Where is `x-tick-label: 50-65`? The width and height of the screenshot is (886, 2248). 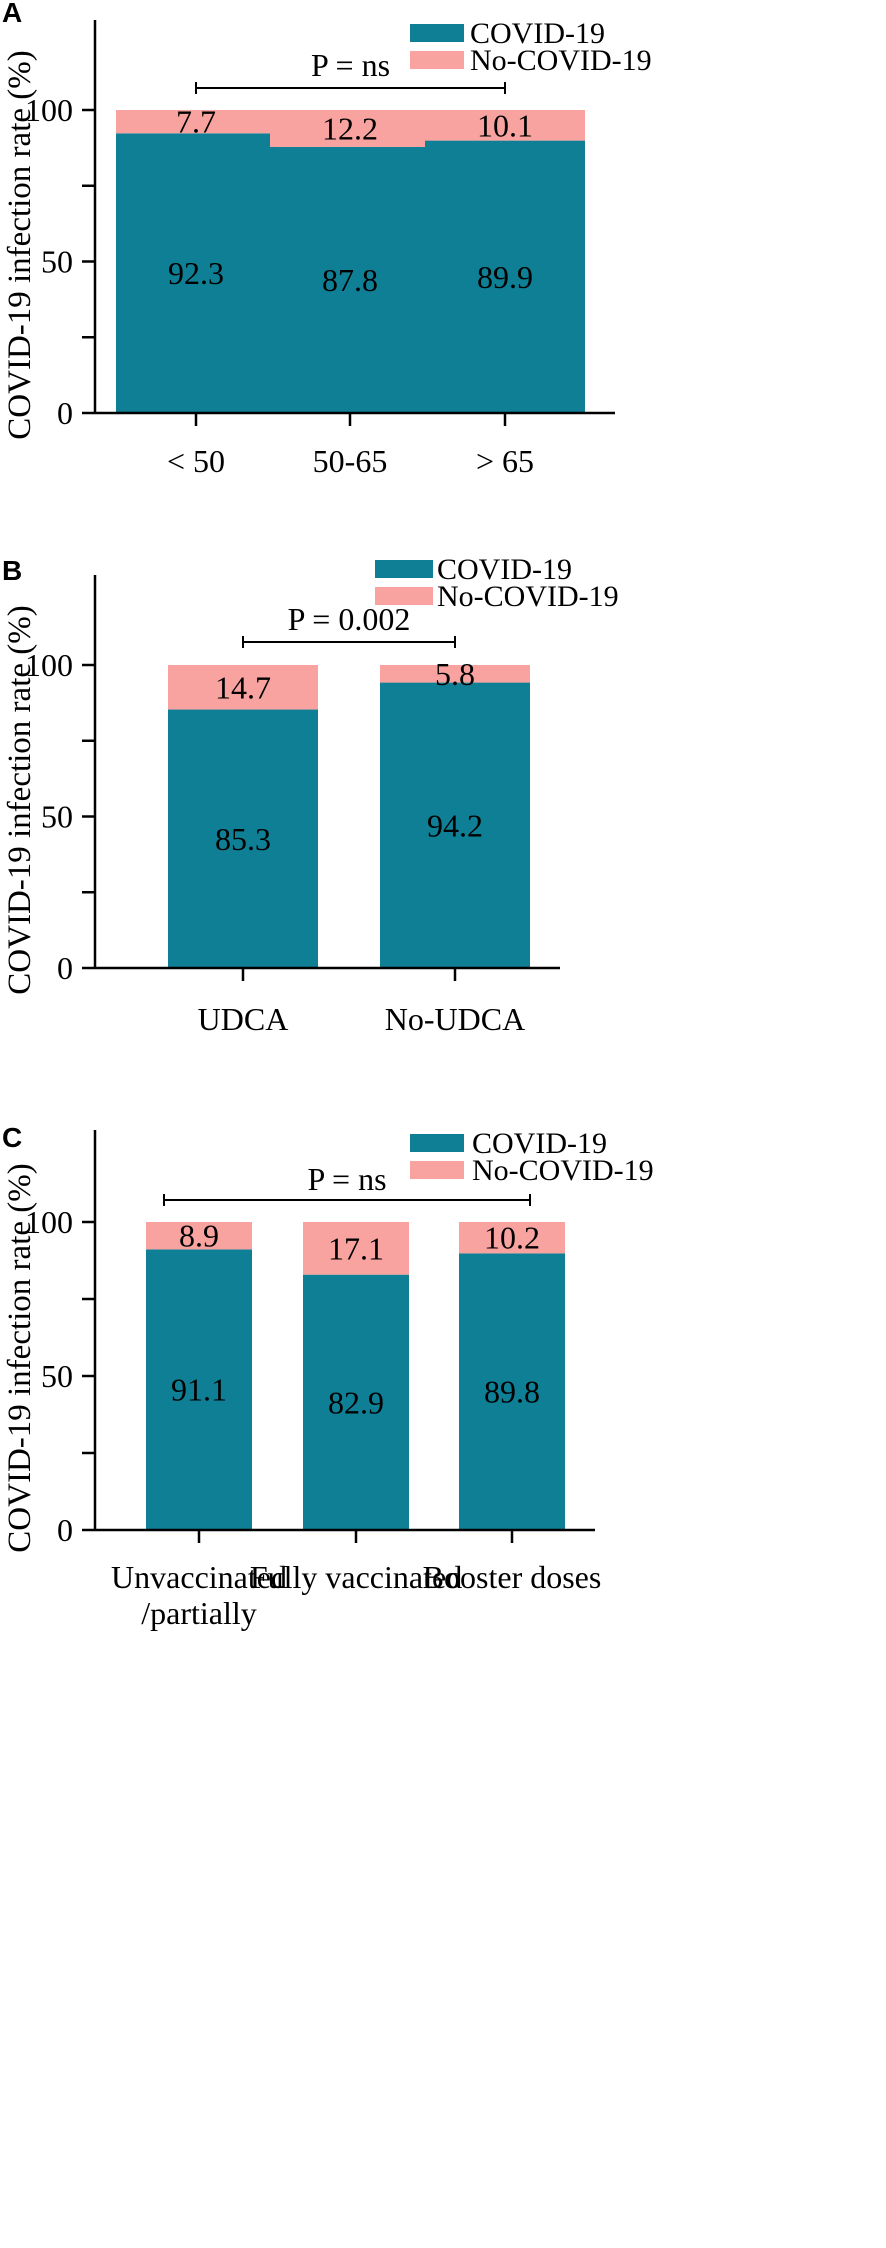
x-tick-label: 50-65 is located at coordinates (350, 461).